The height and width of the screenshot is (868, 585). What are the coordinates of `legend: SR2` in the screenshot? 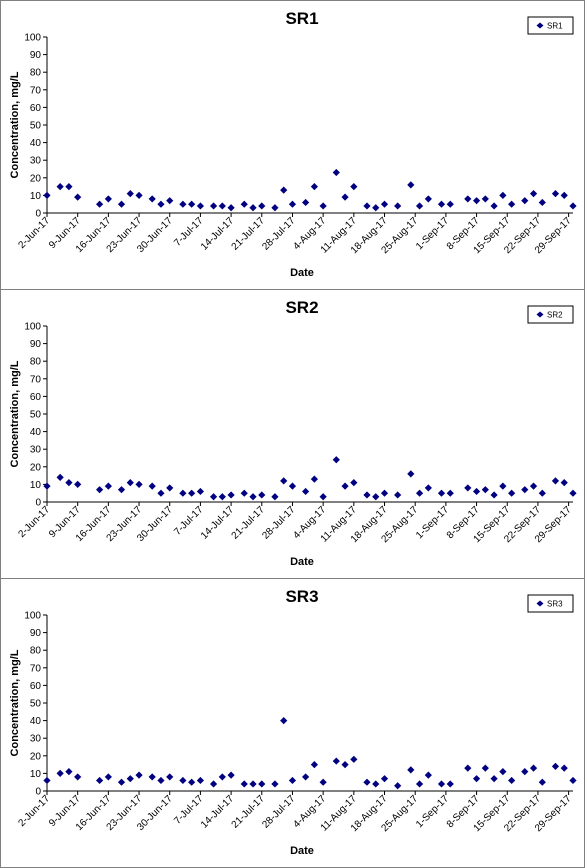 It's located at (550, 314).